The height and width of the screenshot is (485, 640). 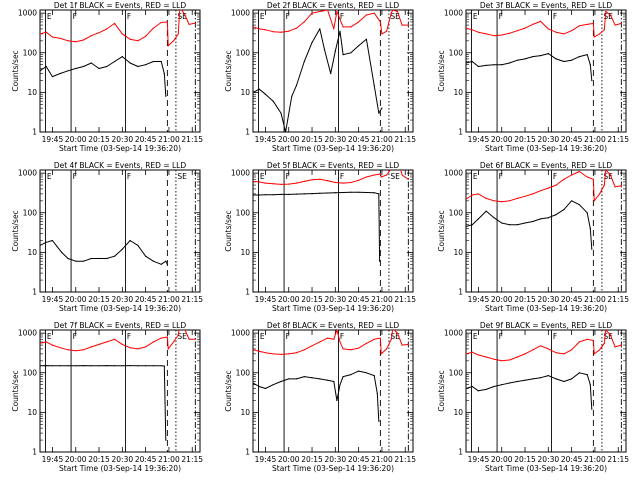 I want to click on panel-title: Det 6f BLACK = Events, RED = LLD, so click(x=546, y=165).